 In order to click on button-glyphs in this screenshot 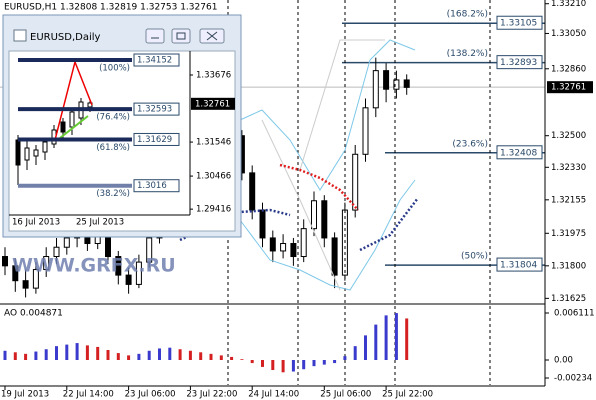, I will do `click(184, 36)`.